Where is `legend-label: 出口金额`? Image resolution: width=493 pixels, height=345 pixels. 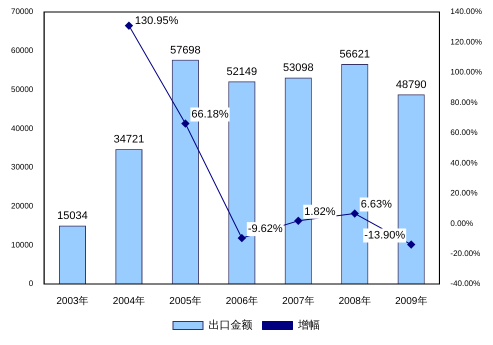
legend-label: 出口金额 is located at coordinates (230, 325).